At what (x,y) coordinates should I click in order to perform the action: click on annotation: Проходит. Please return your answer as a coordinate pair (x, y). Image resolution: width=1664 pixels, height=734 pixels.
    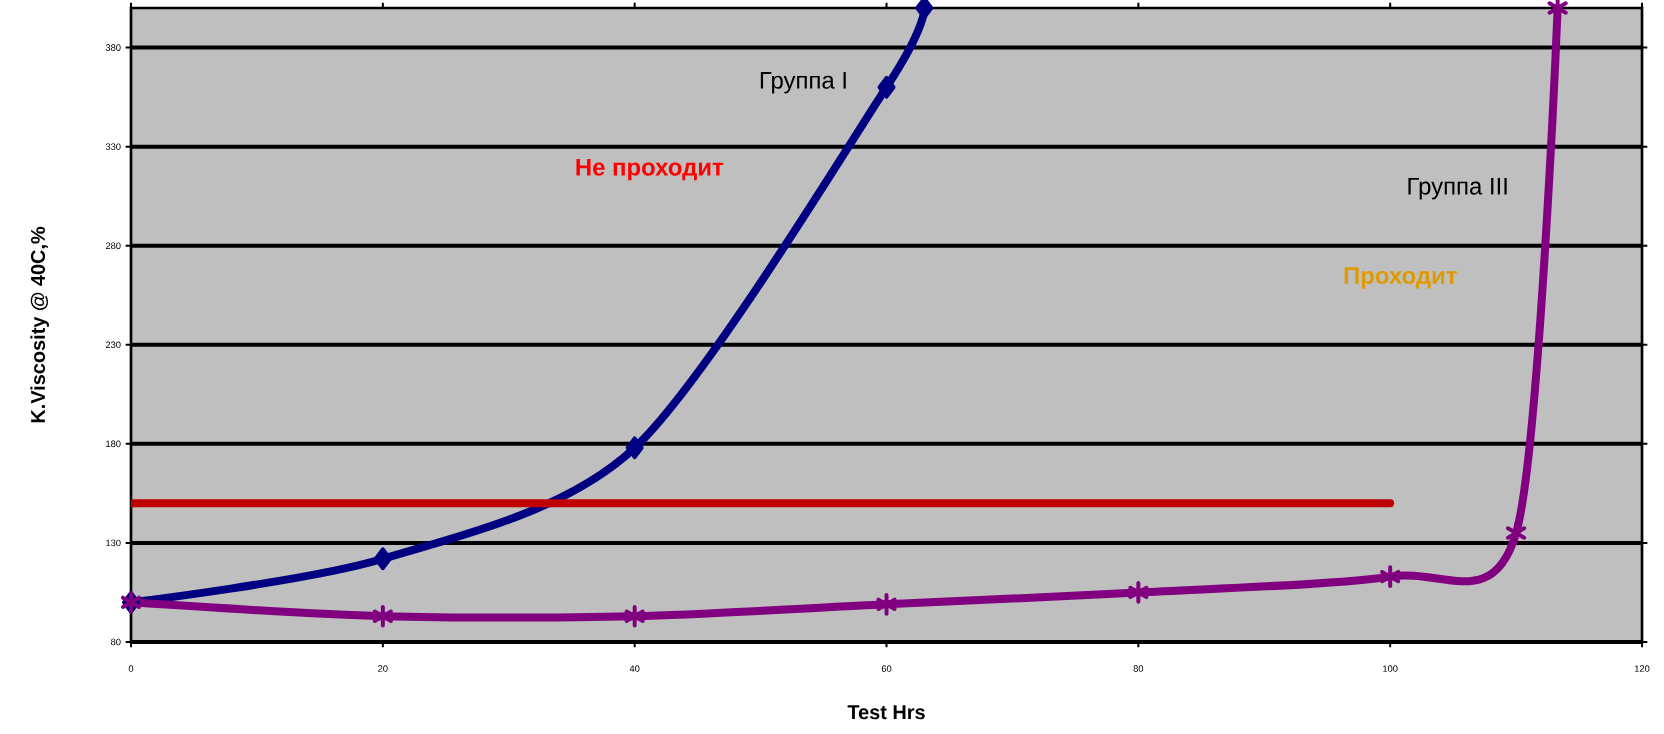
    Looking at the image, I should click on (1400, 278).